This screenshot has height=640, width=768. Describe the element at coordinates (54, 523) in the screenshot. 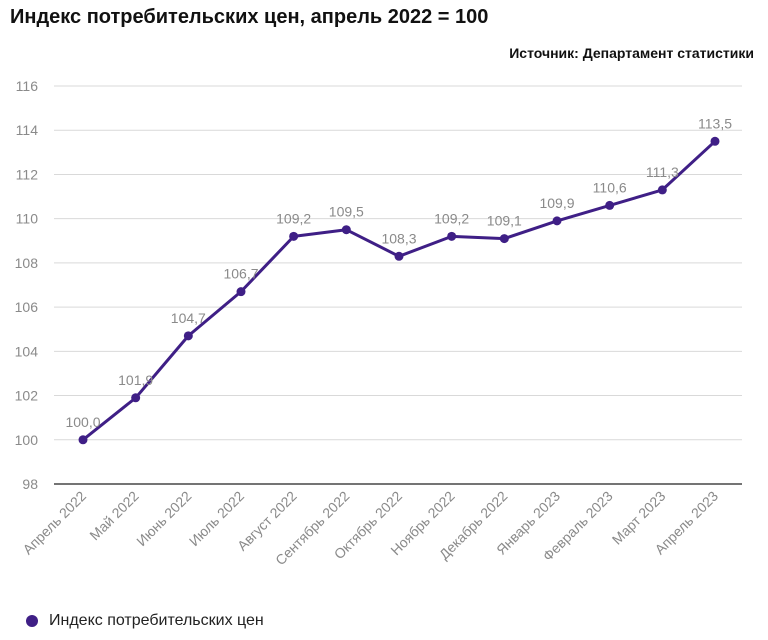

I see `x-tick-label: Апрель 2022` at that location.